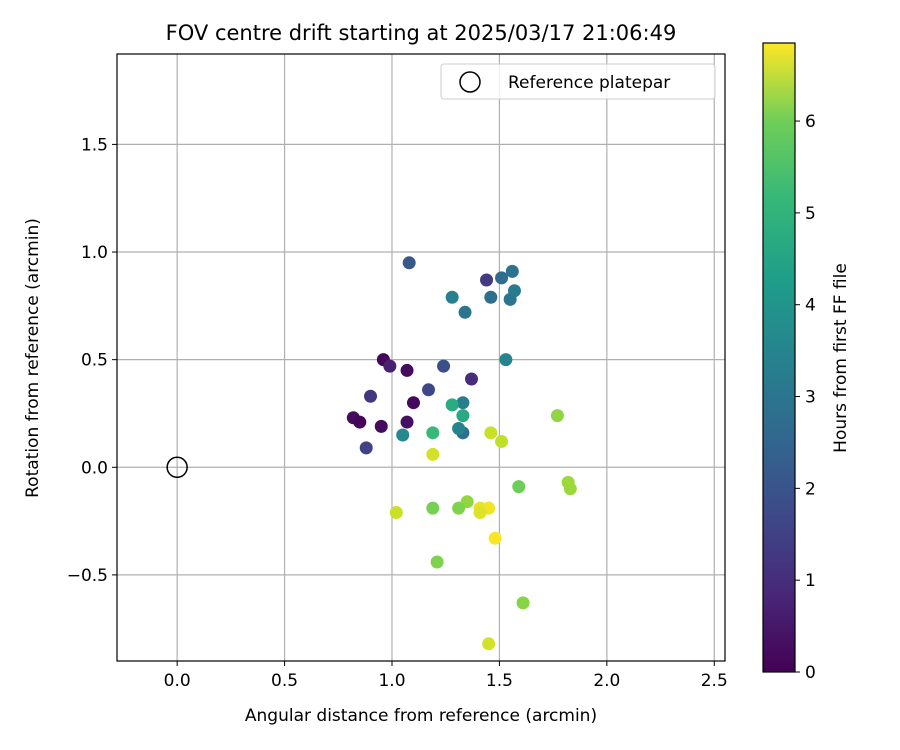 This screenshot has width=900, height=750. Describe the element at coordinates (177, 681) in the screenshot. I see `x-tick-label: 0.0` at that location.